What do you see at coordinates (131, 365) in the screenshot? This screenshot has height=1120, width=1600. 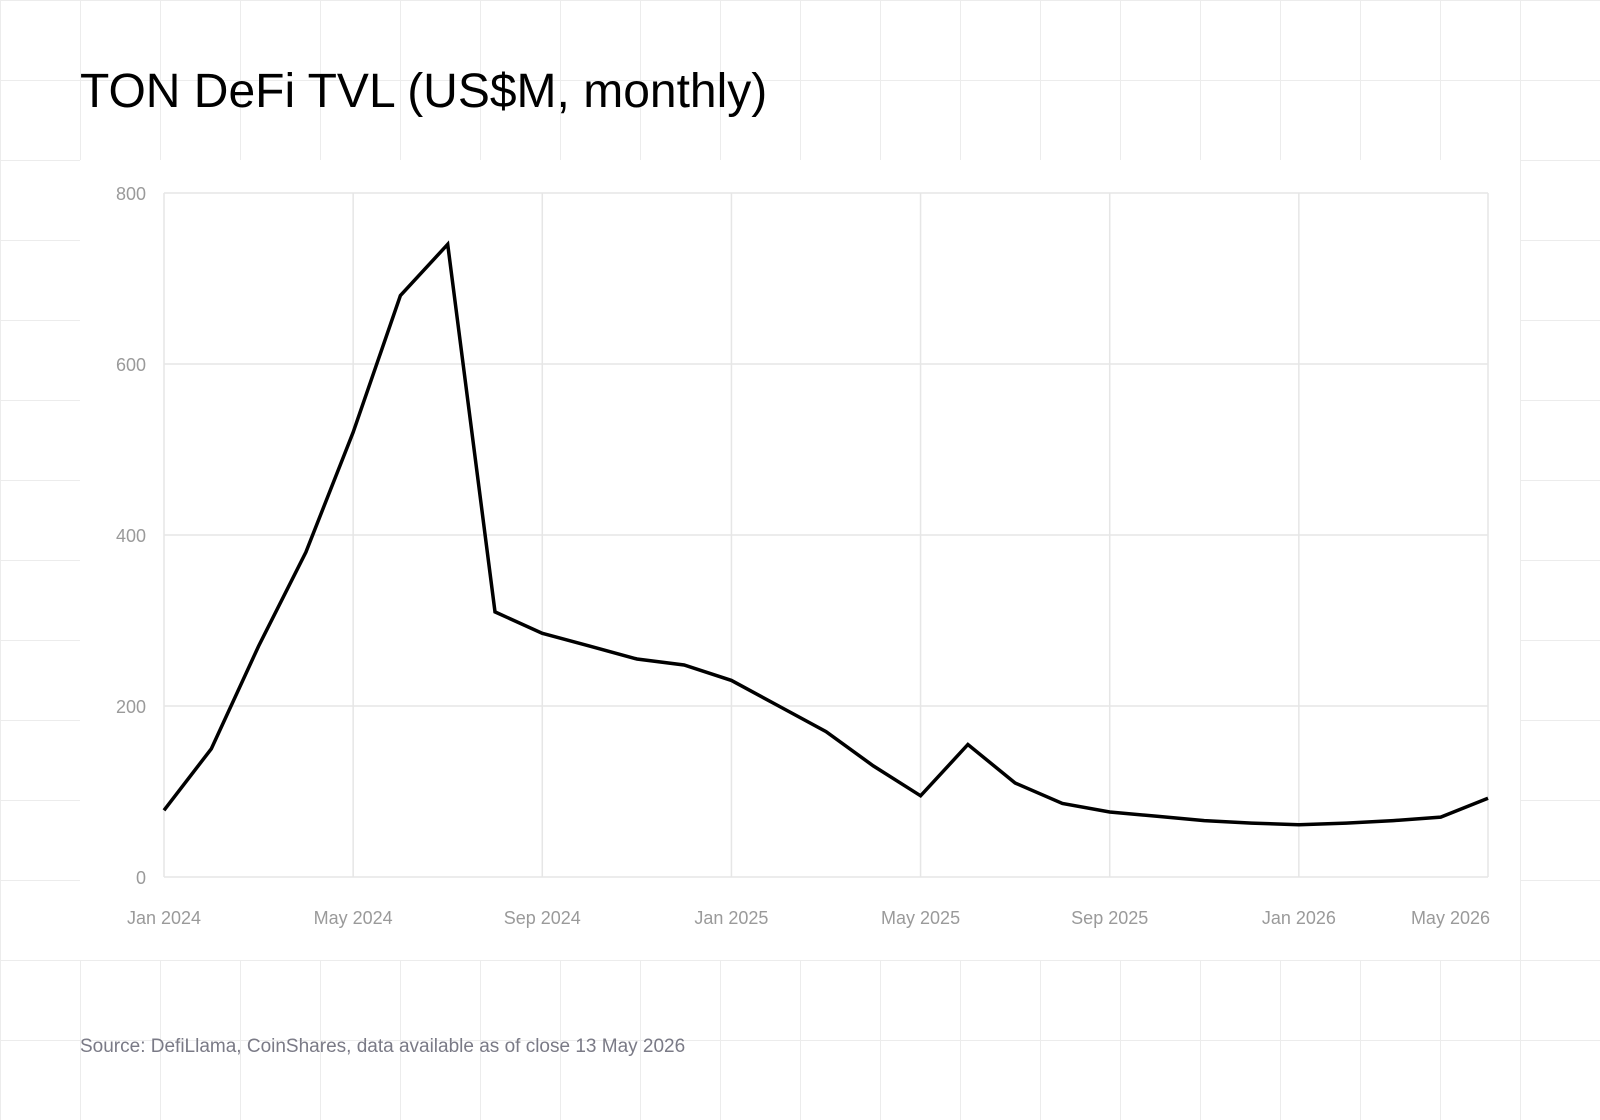 I see `y-tick-label: 600` at bounding box center [131, 365].